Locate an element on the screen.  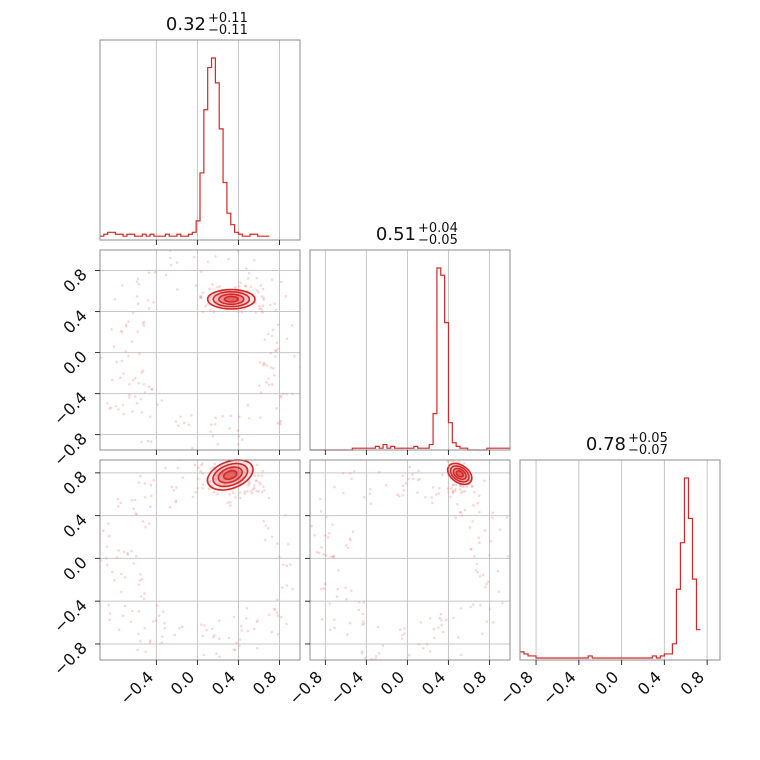
y-tick-label: 0.8 is located at coordinates (74, 280).